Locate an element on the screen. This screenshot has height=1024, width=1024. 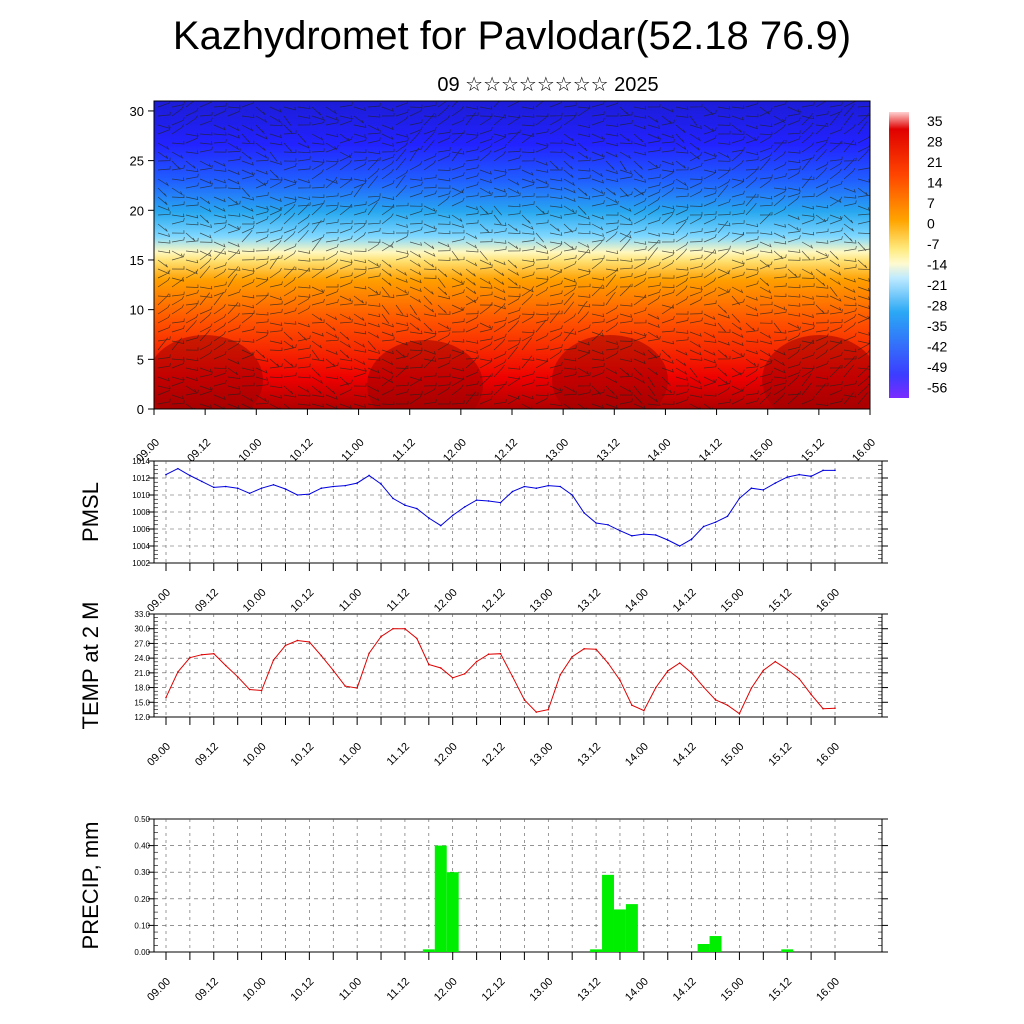
colorbar-label: 0 is located at coordinates (931, 224).